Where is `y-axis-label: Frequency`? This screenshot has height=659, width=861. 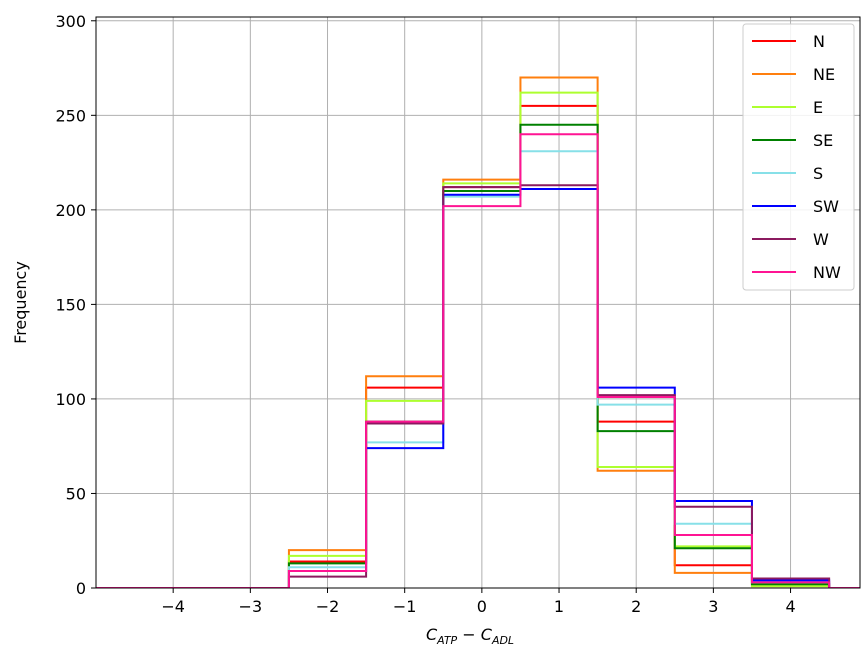
y-axis-label: Frequency is located at coordinates (20, 302).